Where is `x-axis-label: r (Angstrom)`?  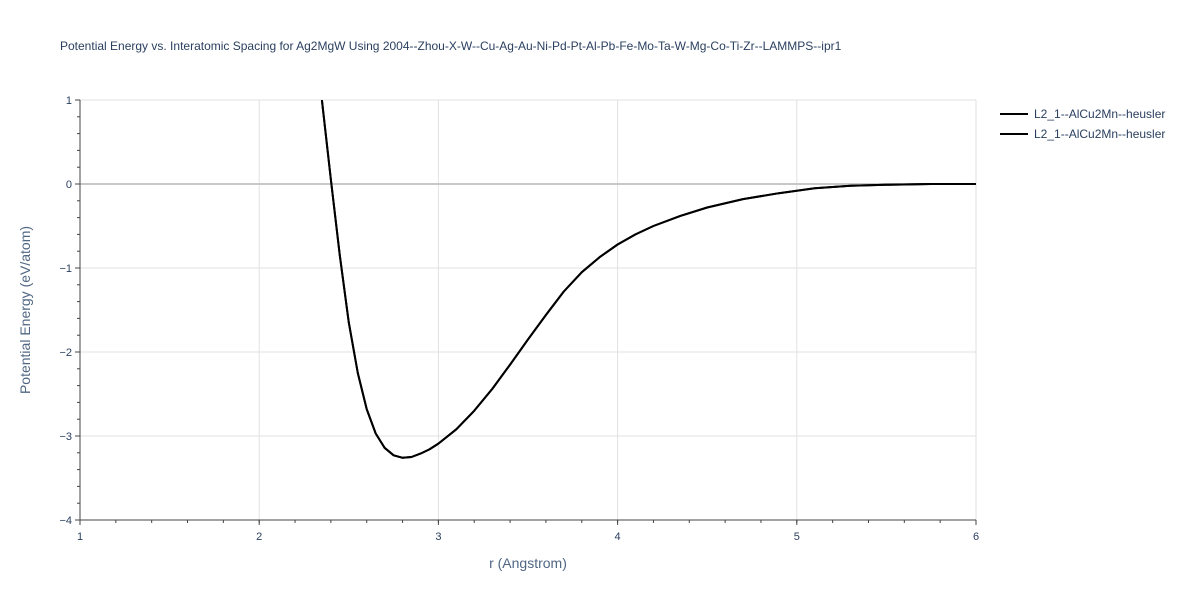 x-axis-label: r (Angstrom) is located at coordinates (528, 563).